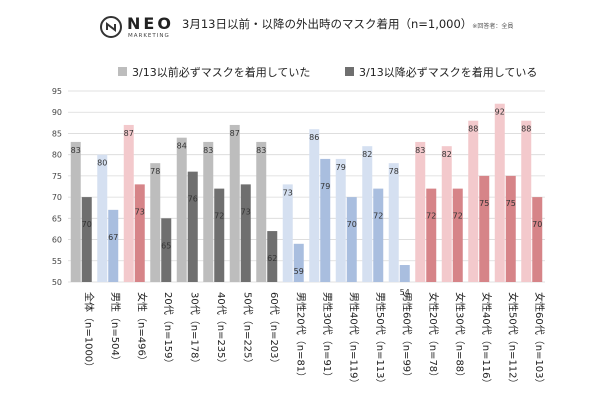  I want to click on x-tick-label: 全体（n=1000）, so click(88, 332).